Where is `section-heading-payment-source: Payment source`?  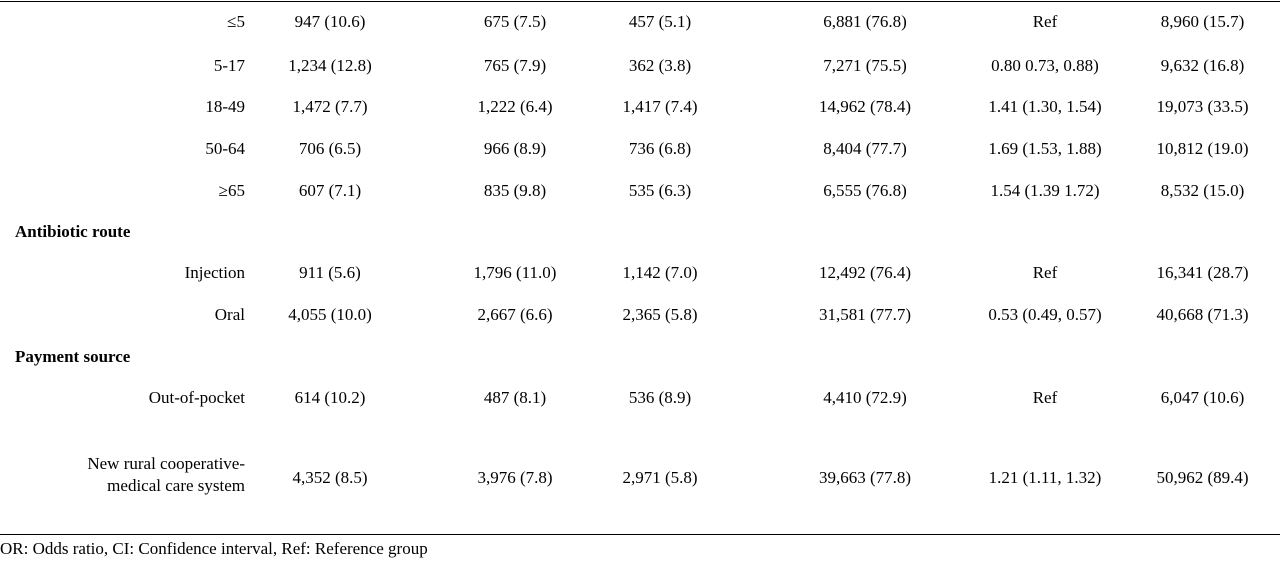 section-heading-payment-source: Payment source is located at coordinates (73, 356).